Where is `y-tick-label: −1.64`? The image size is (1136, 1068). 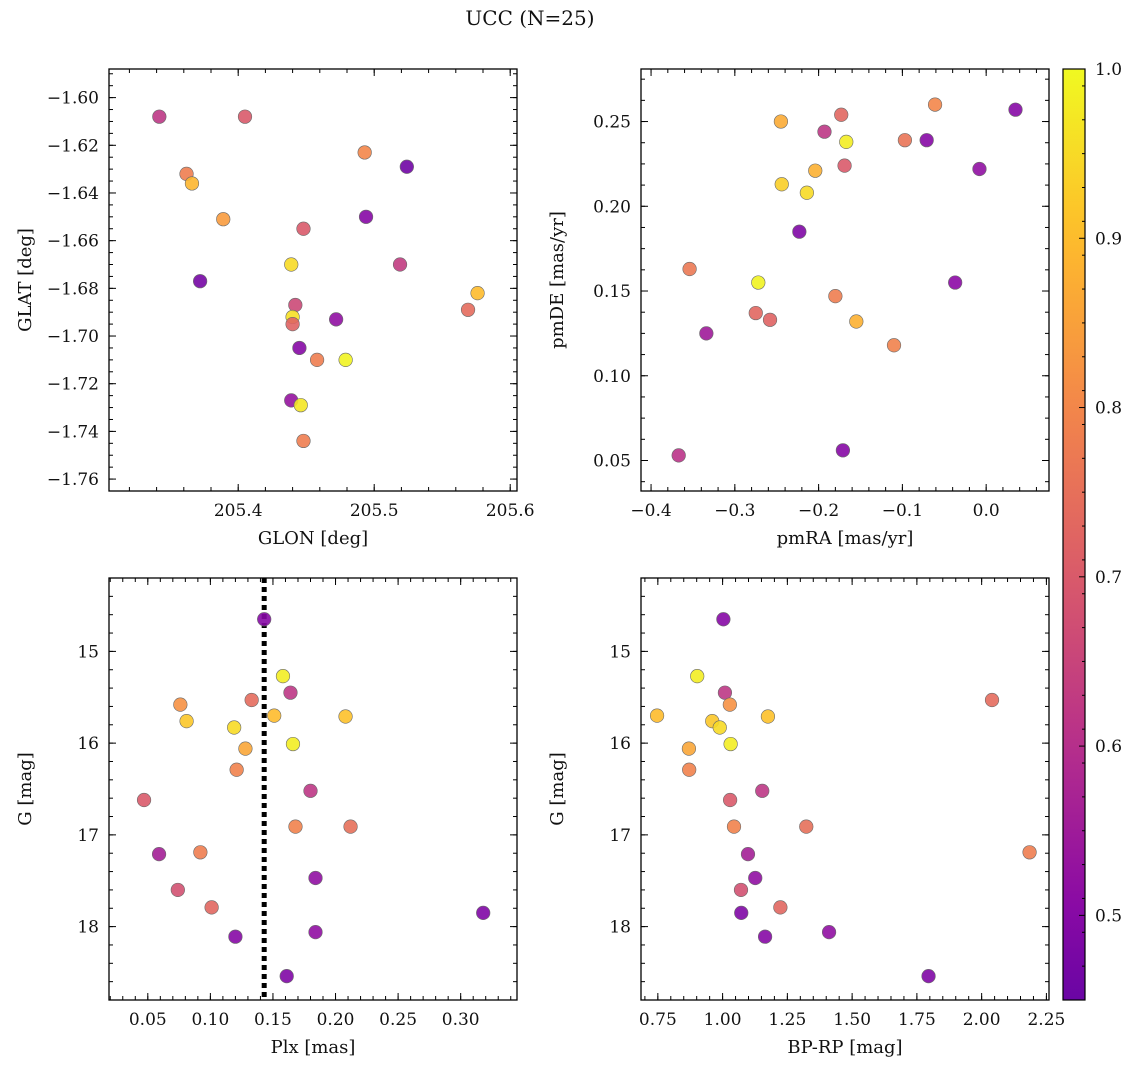
y-tick-label: −1.64 is located at coordinates (73, 194).